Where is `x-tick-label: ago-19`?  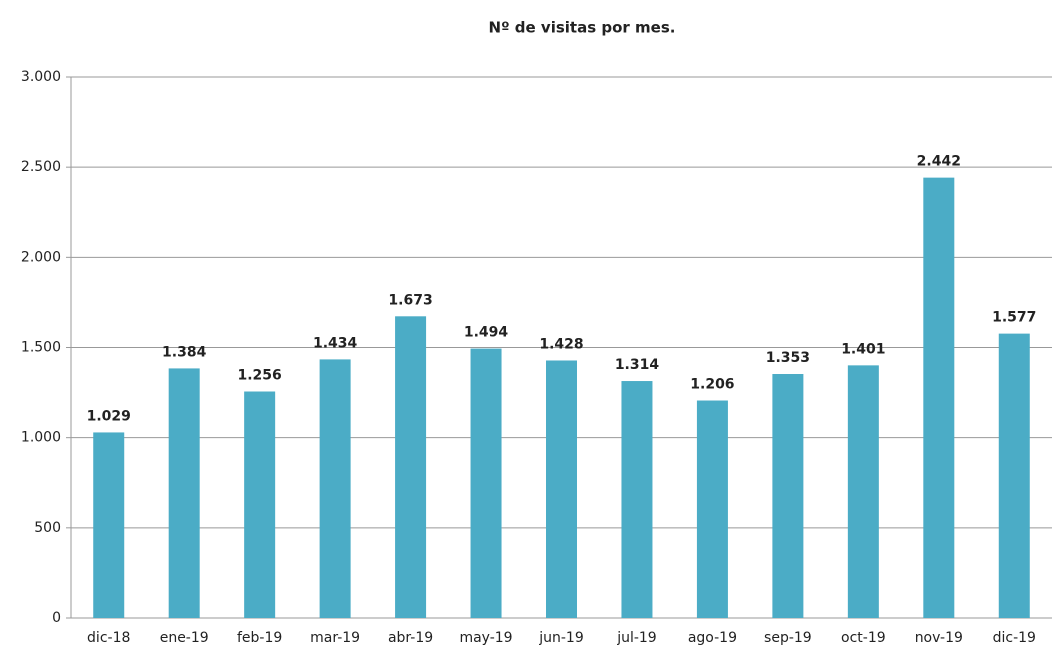
x-tick-label: ago-19 is located at coordinates (712, 638).